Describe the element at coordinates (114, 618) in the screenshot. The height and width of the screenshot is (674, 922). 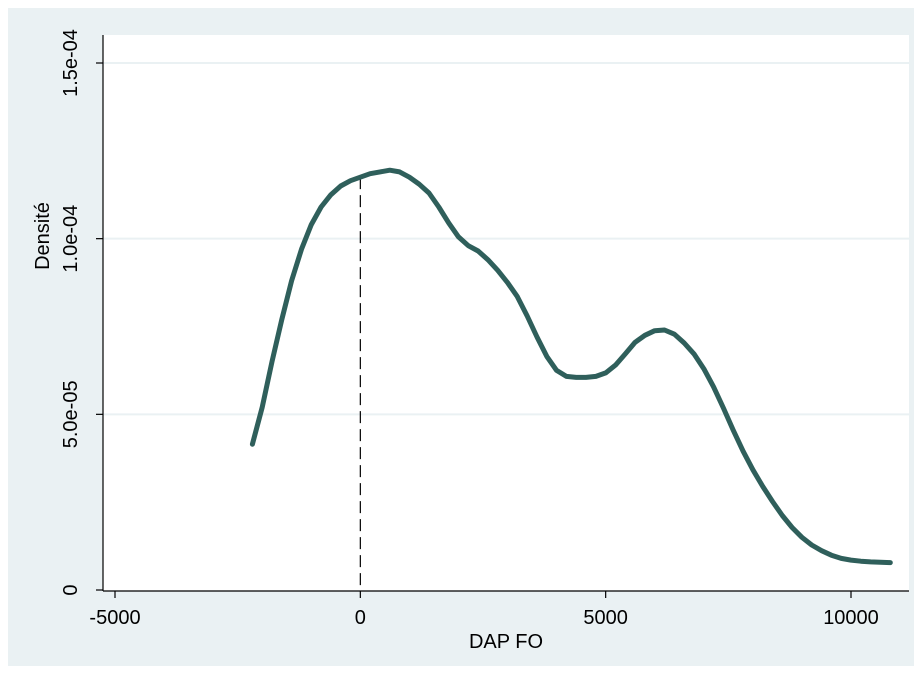
I see `x-tick-label-0: -5000` at that location.